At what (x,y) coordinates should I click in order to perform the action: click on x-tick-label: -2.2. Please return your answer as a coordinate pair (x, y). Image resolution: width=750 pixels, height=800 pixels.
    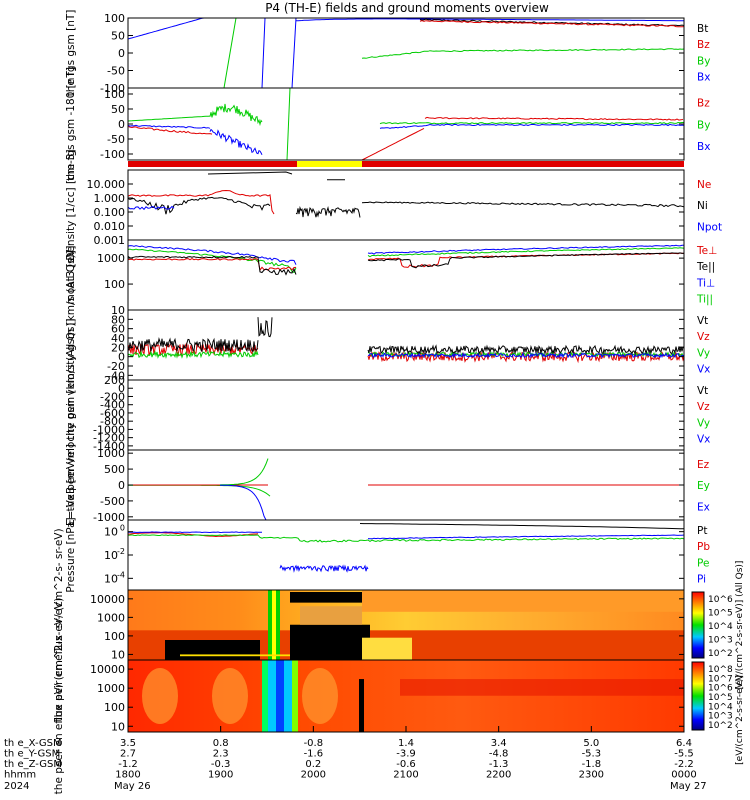
    Looking at the image, I should click on (684, 764).